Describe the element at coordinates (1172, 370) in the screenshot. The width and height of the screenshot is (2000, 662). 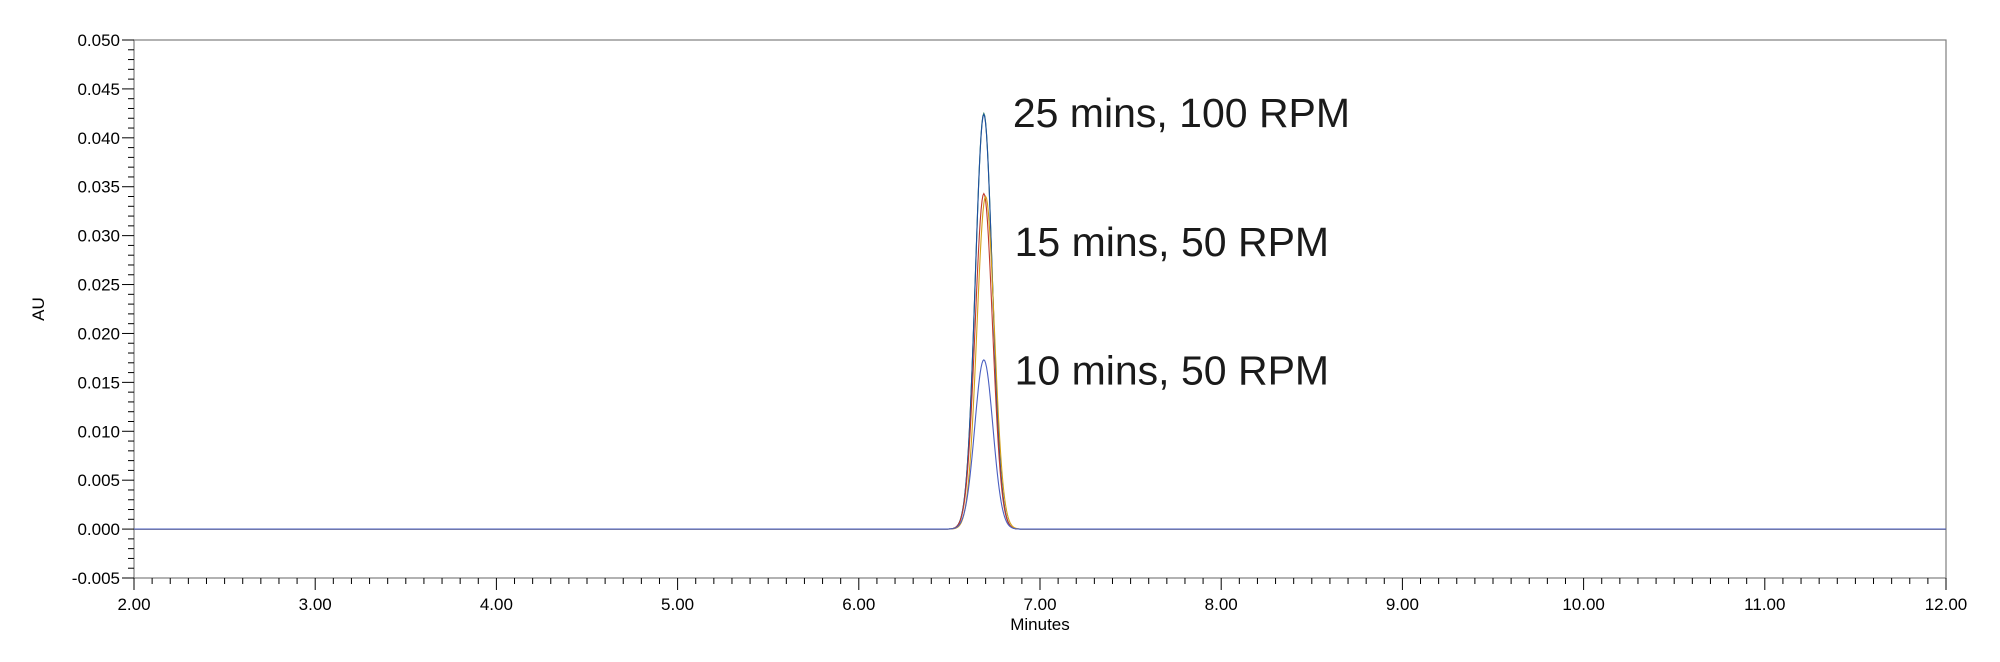
I see `peak-annotation-3: 10 mins, 50 RPM` at that location.